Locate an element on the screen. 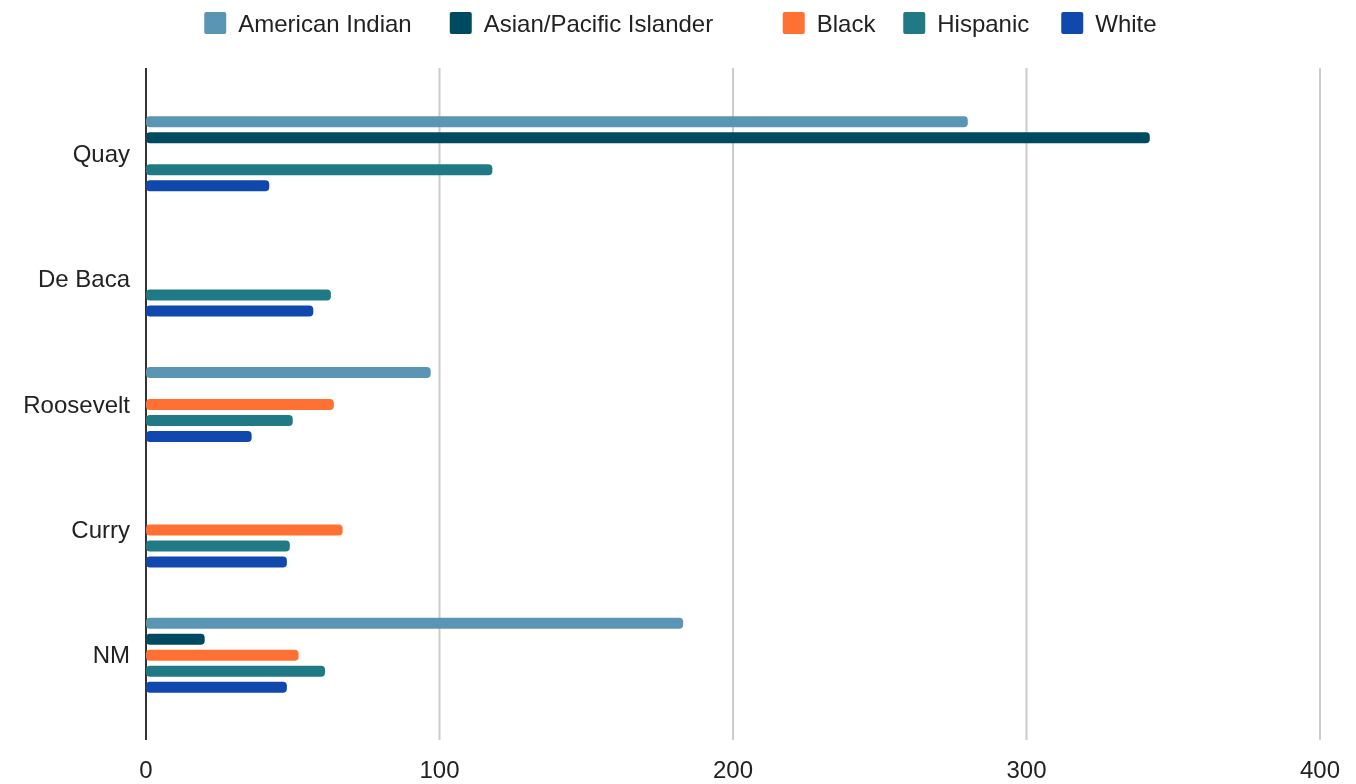 This screenshot has height=784, width=1356. legend-label: Black is located at coordinates (846, 23).